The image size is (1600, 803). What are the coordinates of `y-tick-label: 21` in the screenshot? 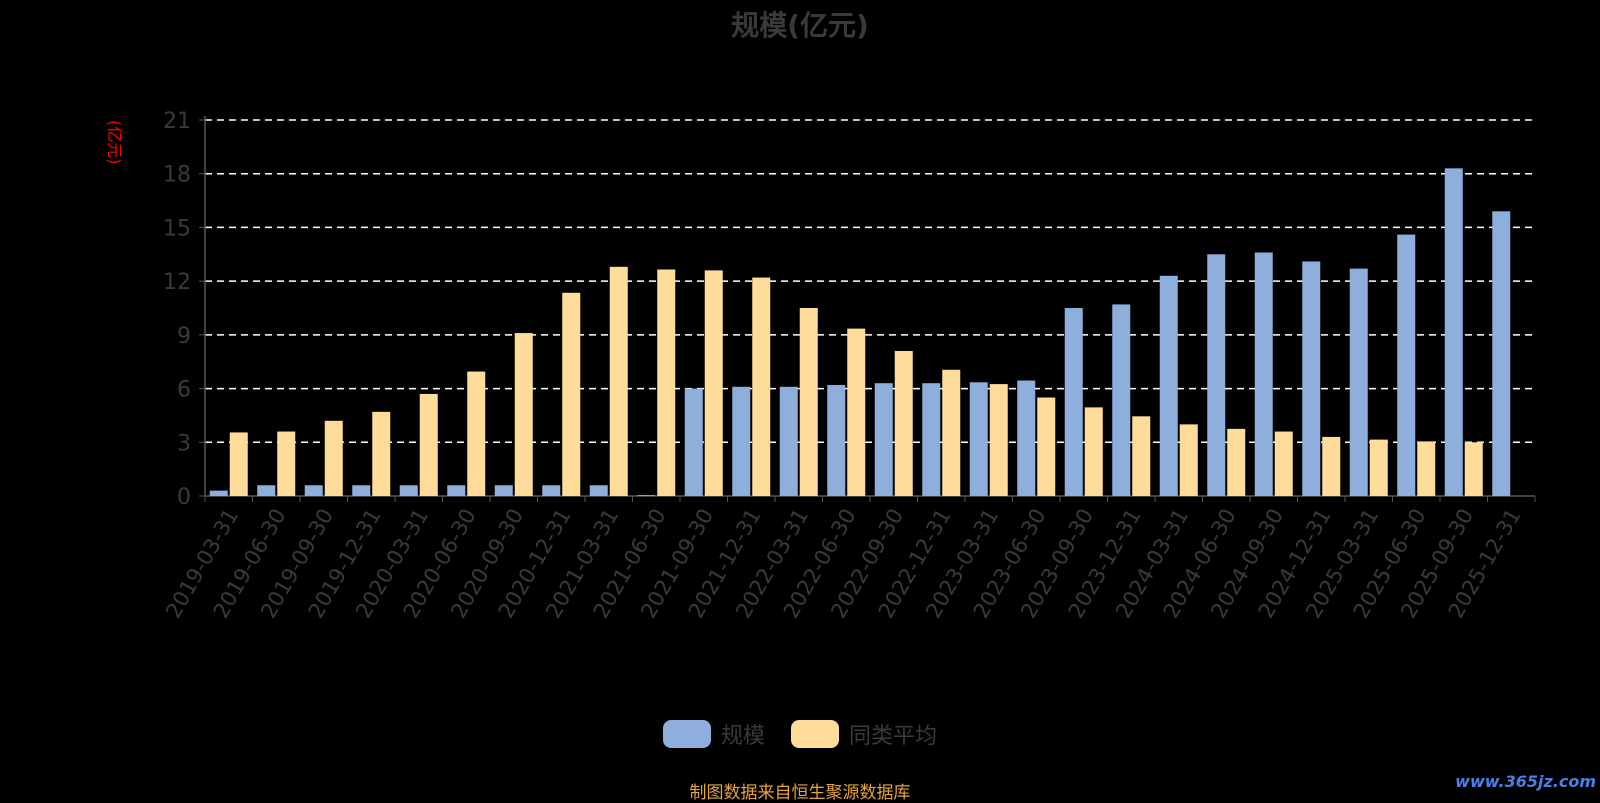 It's located at (177, 121).